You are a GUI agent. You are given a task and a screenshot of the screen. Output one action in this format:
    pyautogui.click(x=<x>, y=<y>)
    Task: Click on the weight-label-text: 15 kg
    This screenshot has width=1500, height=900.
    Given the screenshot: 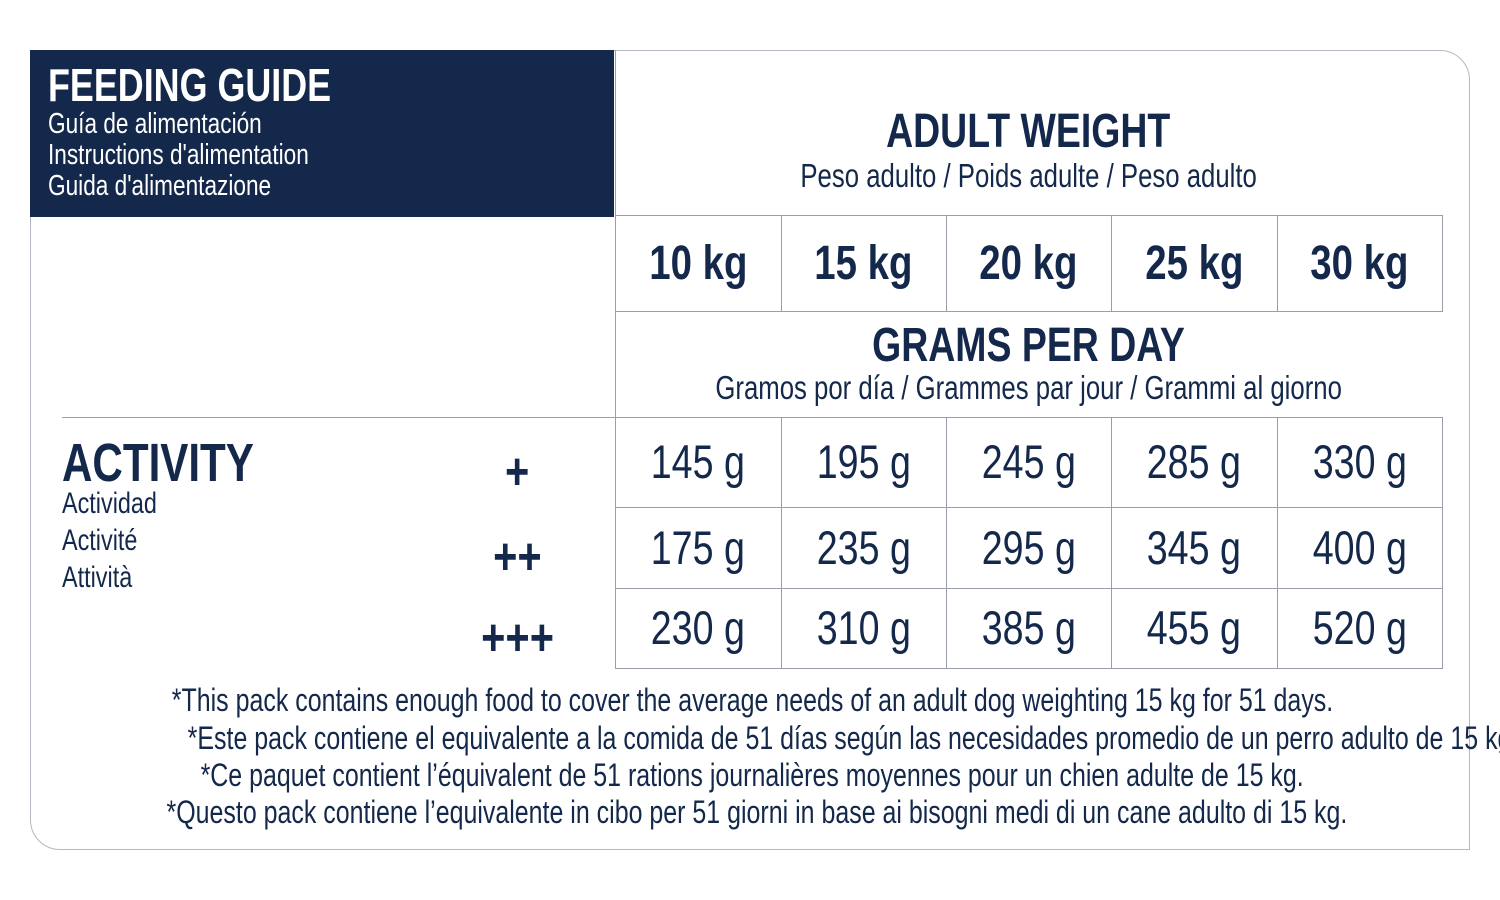 What is the action you would take?
    pyautogui.click(x=863, y=263)
    